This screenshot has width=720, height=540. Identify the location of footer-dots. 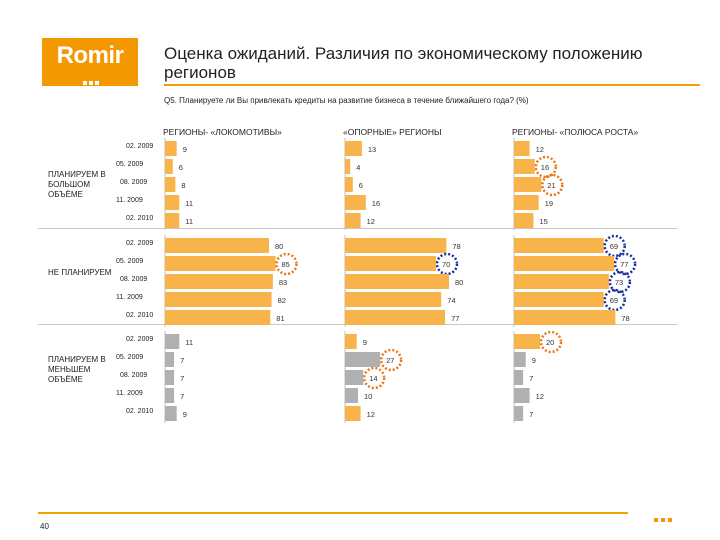
(664, 518).